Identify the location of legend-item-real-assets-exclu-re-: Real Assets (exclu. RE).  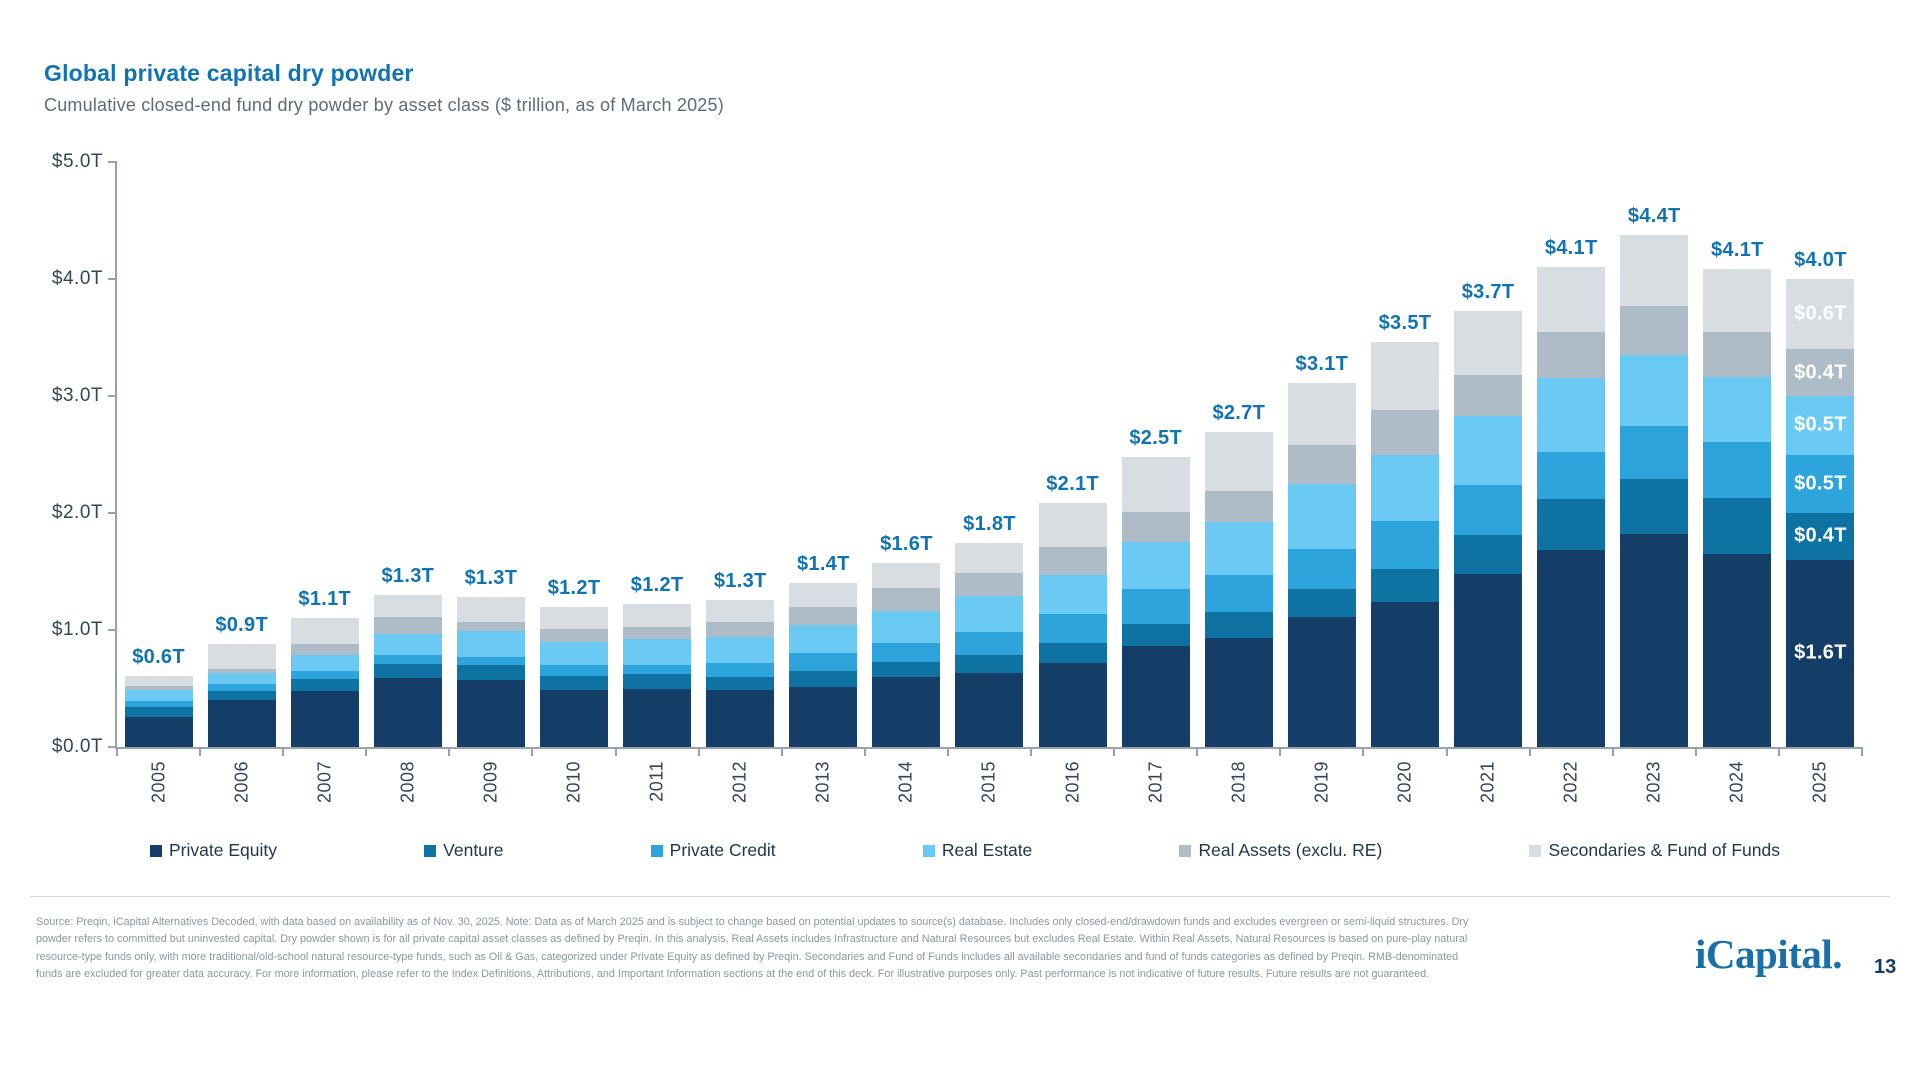
(1280, 850).